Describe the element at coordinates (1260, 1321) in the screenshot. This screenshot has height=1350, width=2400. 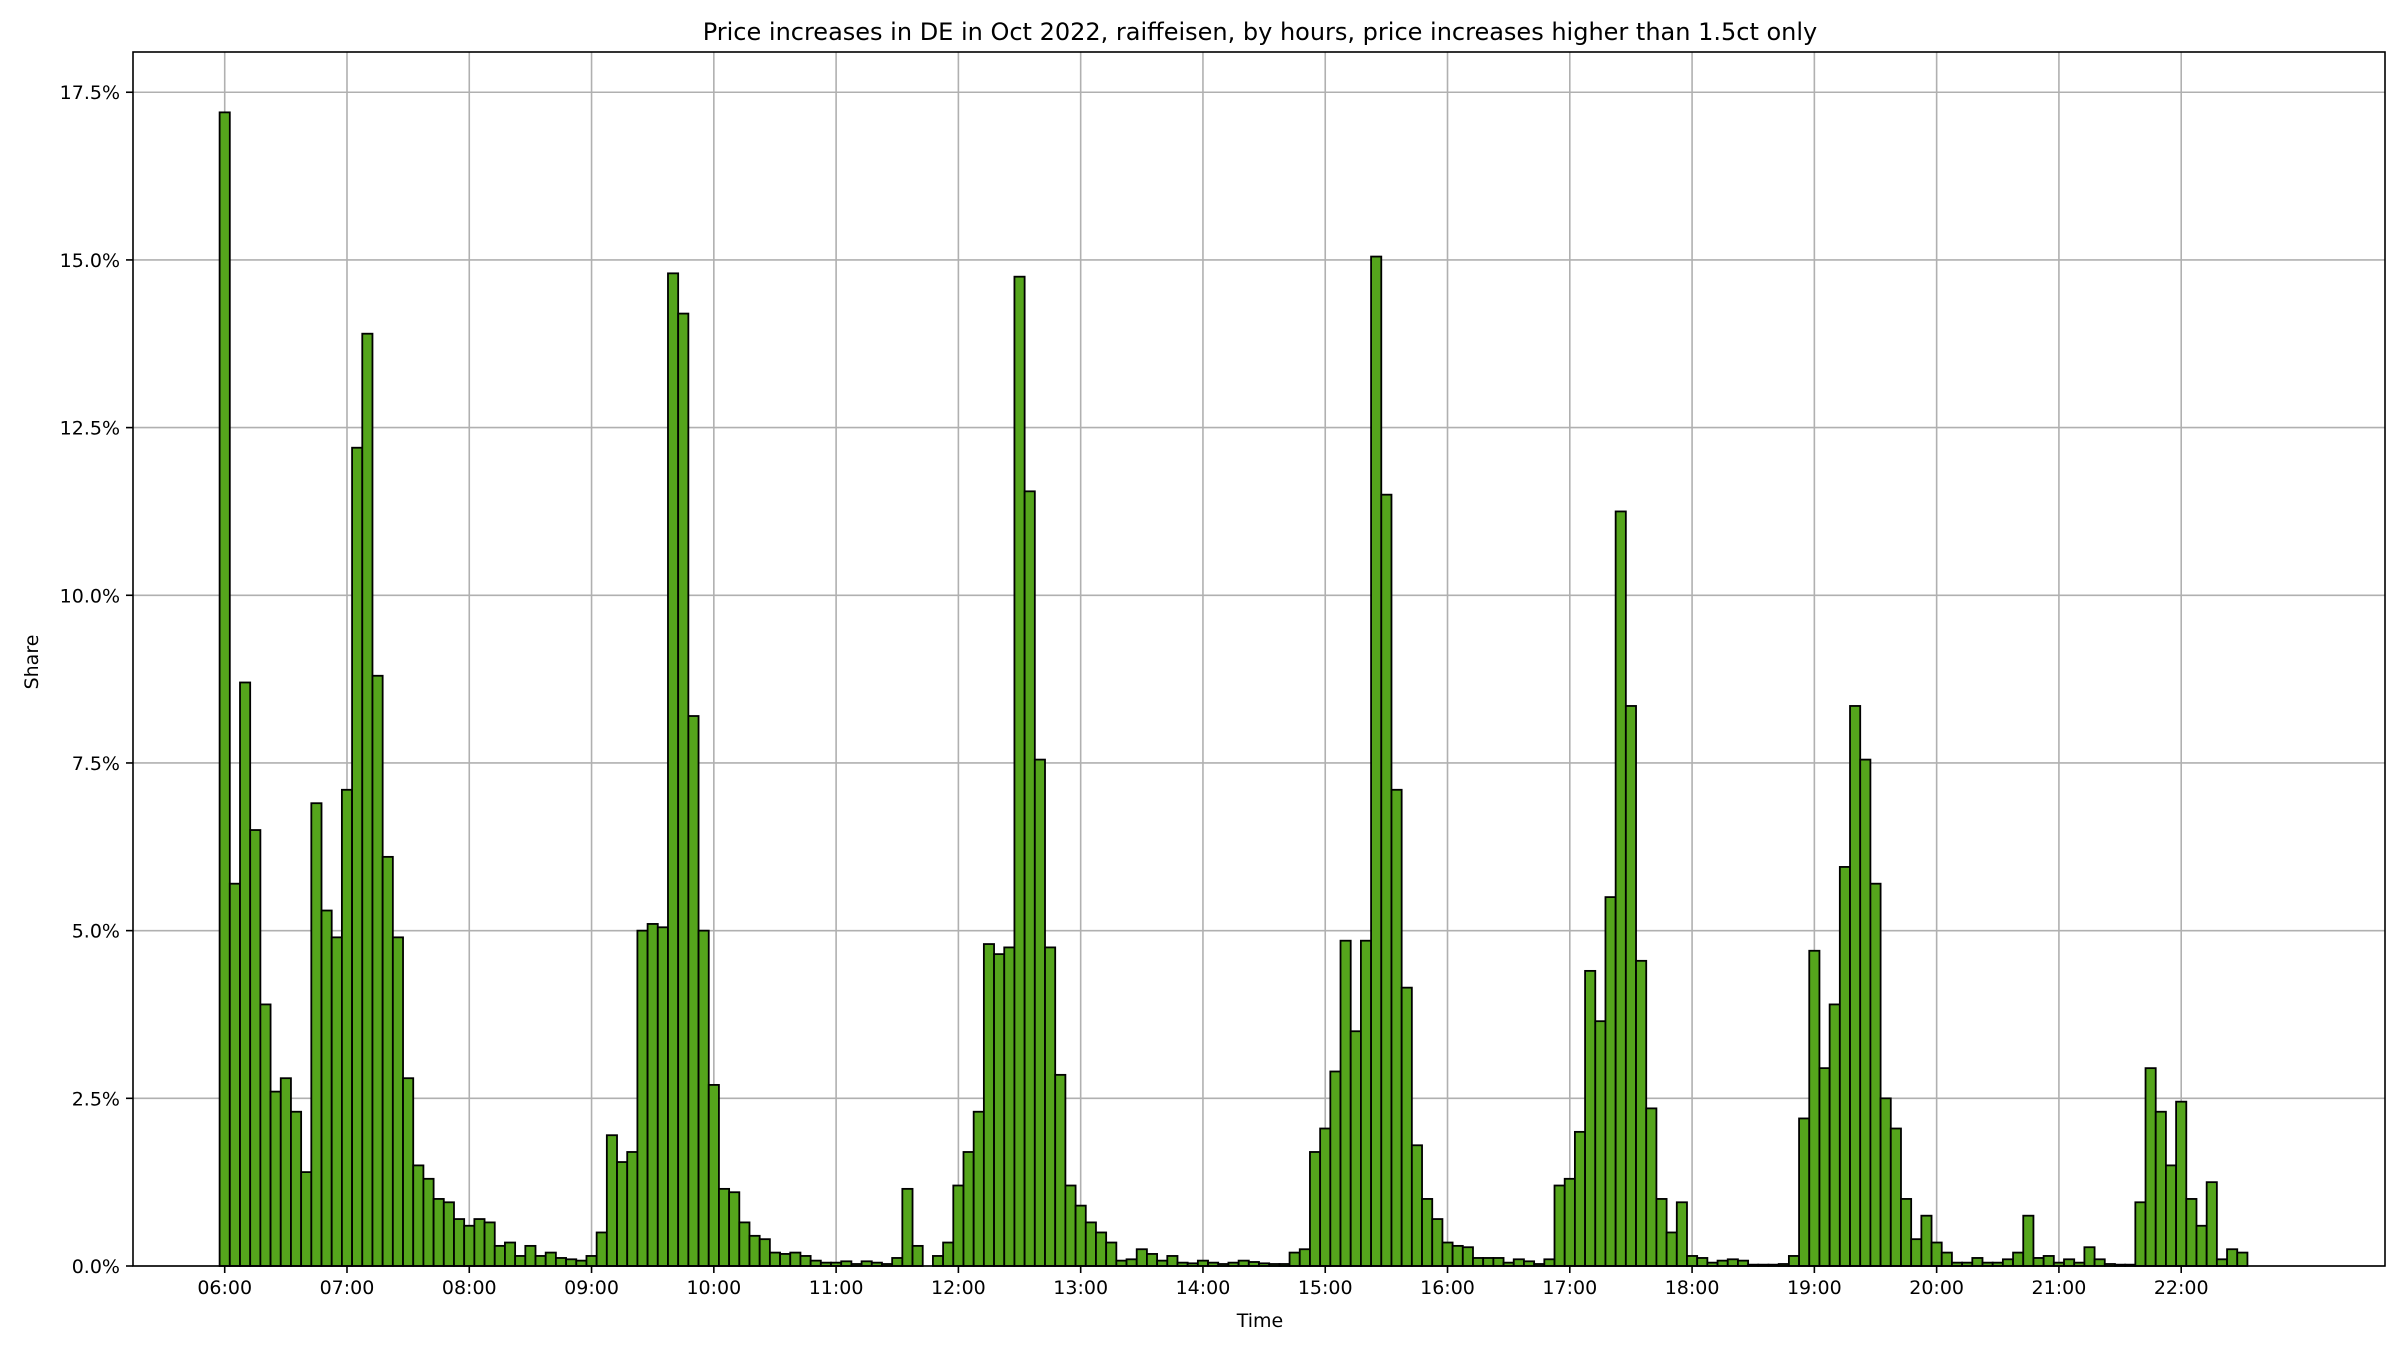
I see `x-axis-label: Time` at that location.